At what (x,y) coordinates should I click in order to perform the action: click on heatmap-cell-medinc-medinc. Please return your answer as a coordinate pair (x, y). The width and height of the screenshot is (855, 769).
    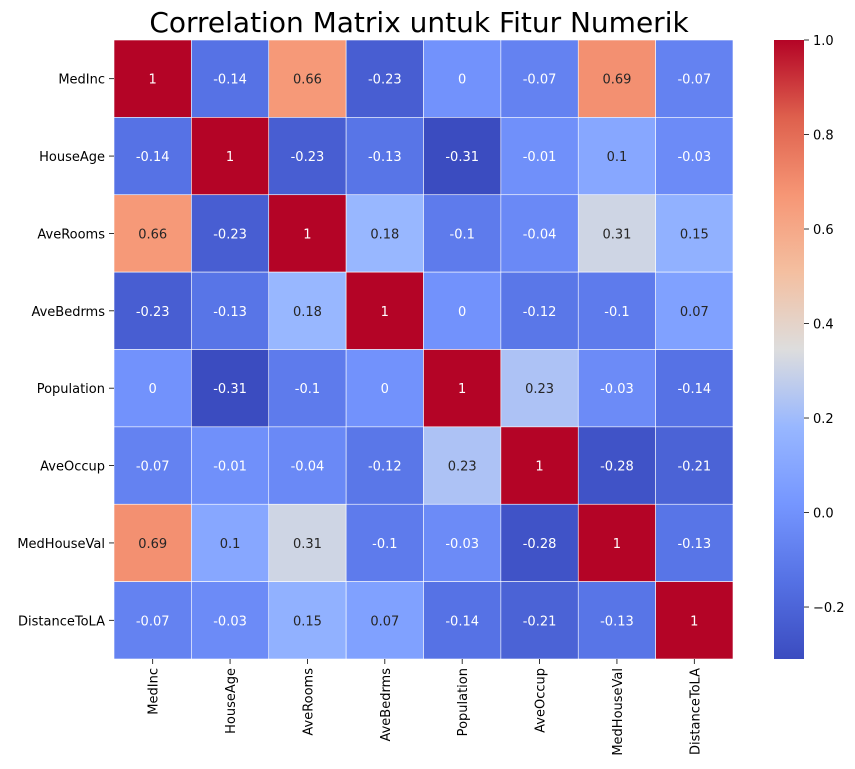
    Looking at the image, I should click on (152, 78).